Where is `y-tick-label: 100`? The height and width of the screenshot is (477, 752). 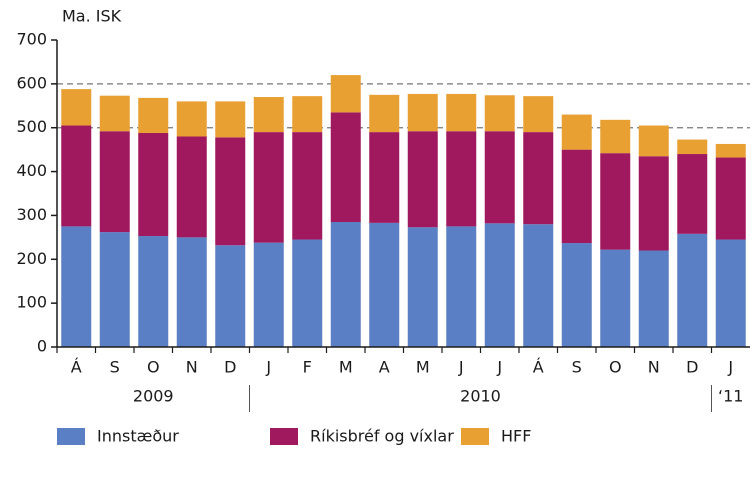 y-tick-label: 100 is located at coordinates (31, 302).